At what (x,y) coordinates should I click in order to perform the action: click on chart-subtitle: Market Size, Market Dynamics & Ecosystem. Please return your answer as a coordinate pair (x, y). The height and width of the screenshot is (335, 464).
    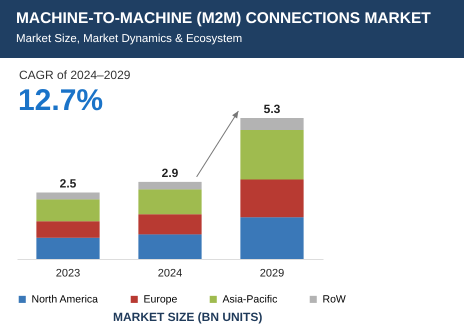
    Looking at the image, I should click on (129, 39).